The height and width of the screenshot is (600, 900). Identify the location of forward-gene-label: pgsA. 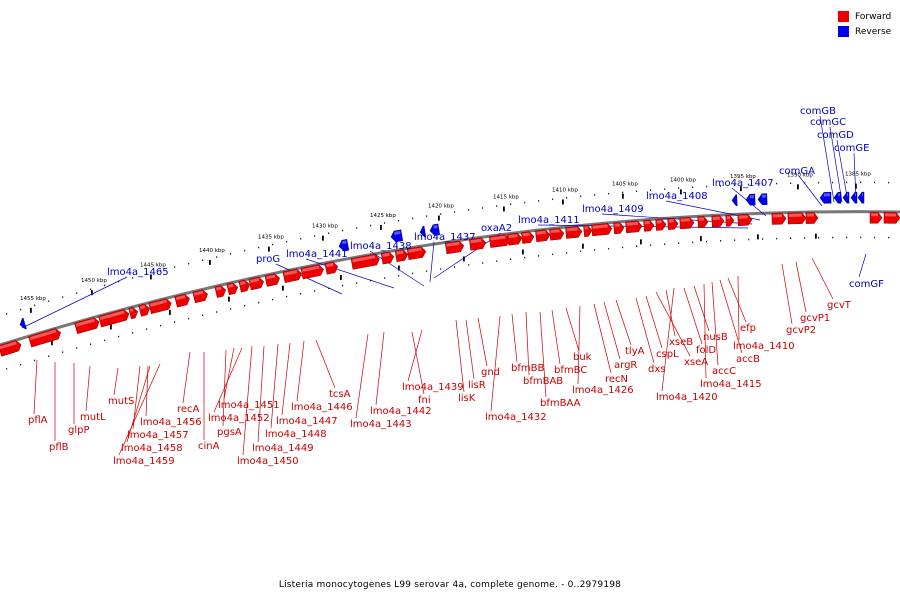
(229, 432).